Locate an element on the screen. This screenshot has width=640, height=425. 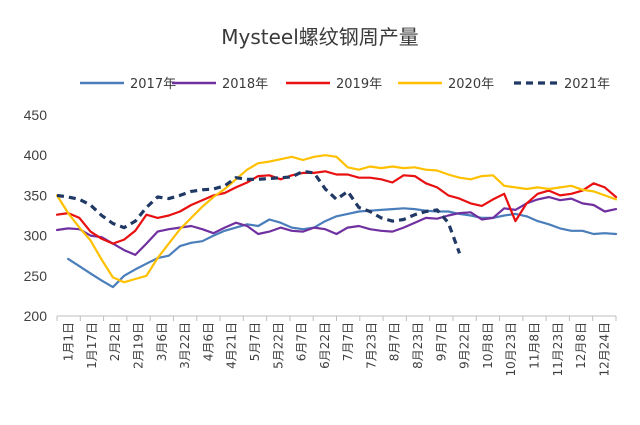
y-tick-label: 300 is located at coordinates (36, 236).